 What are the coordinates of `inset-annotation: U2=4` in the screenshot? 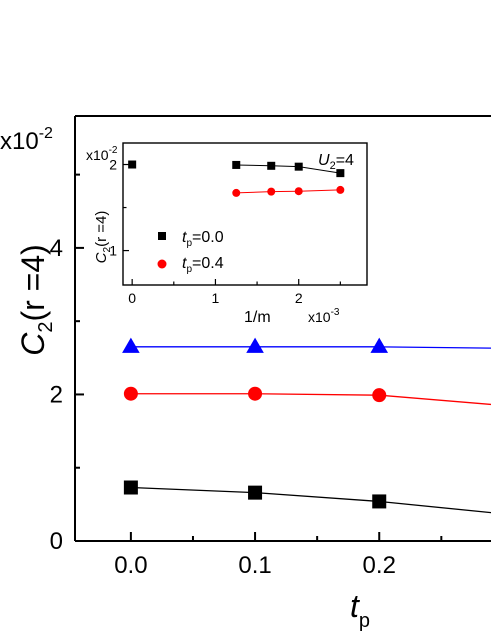 It's located at (336, 162).